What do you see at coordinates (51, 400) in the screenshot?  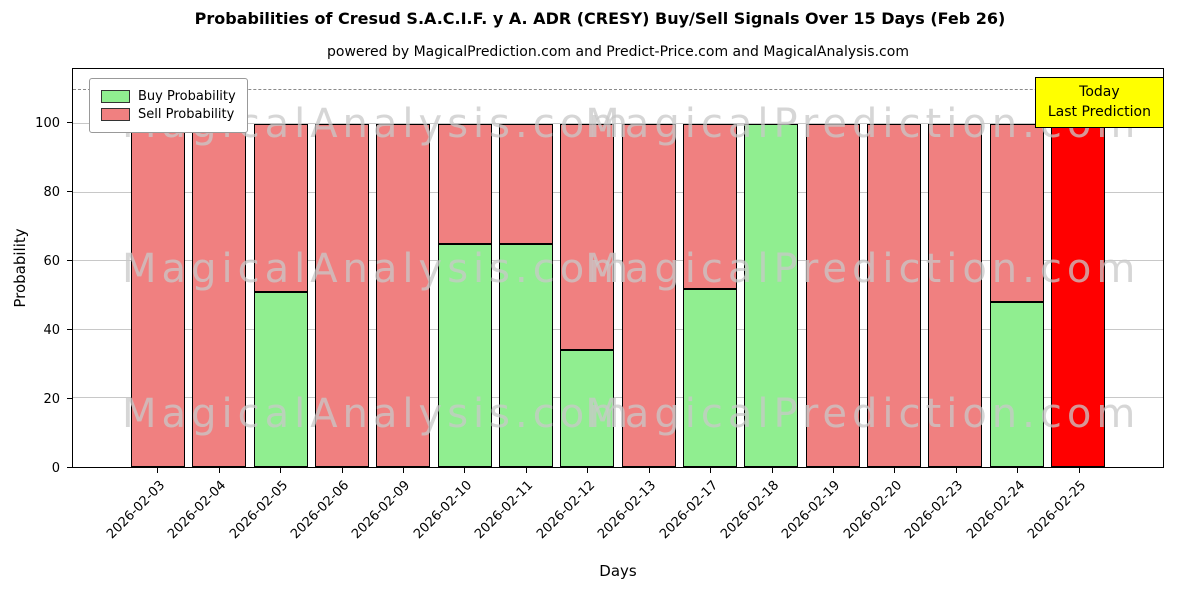 I see `y-tick-label: 20` at bounding box center [51, 400].